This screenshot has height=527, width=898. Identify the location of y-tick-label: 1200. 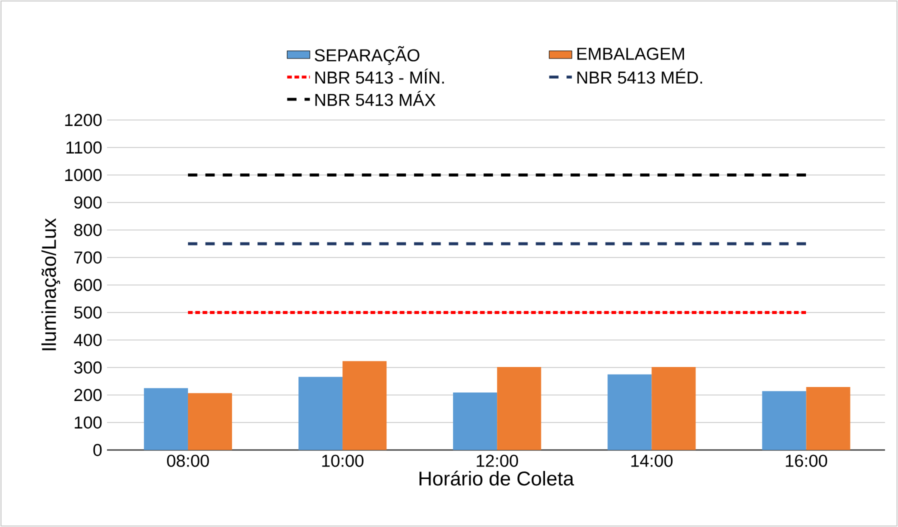
(83, 120).